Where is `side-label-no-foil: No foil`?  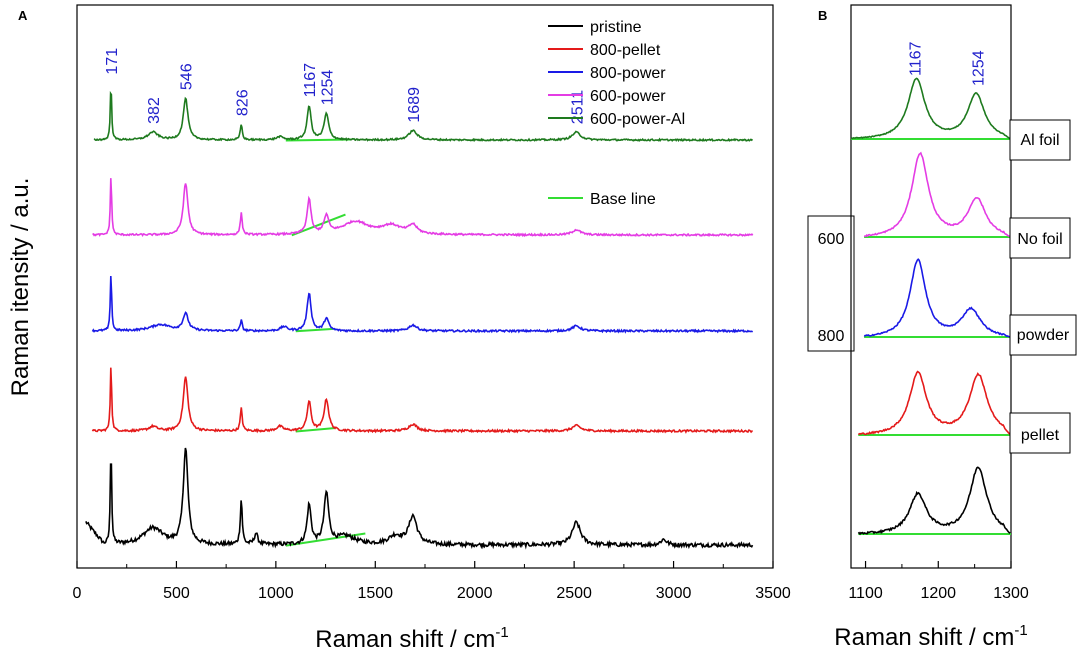 side-label-no-foil: No foil is located at coordinates (1039, 239).